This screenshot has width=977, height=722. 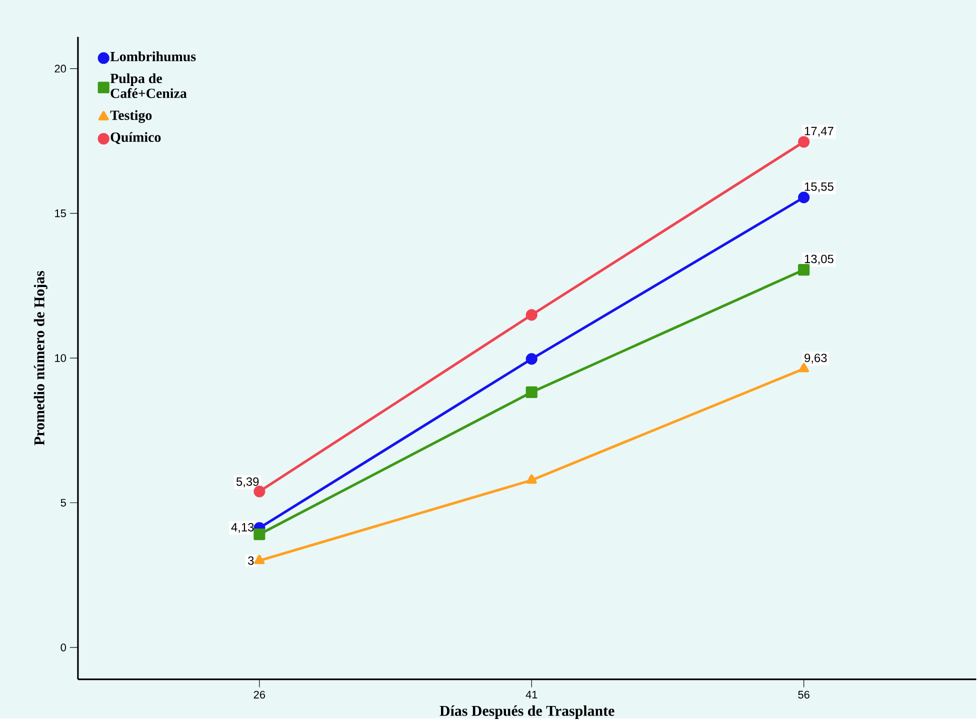 I want to click on data-label: 17,47, so click(x=819, y=131).